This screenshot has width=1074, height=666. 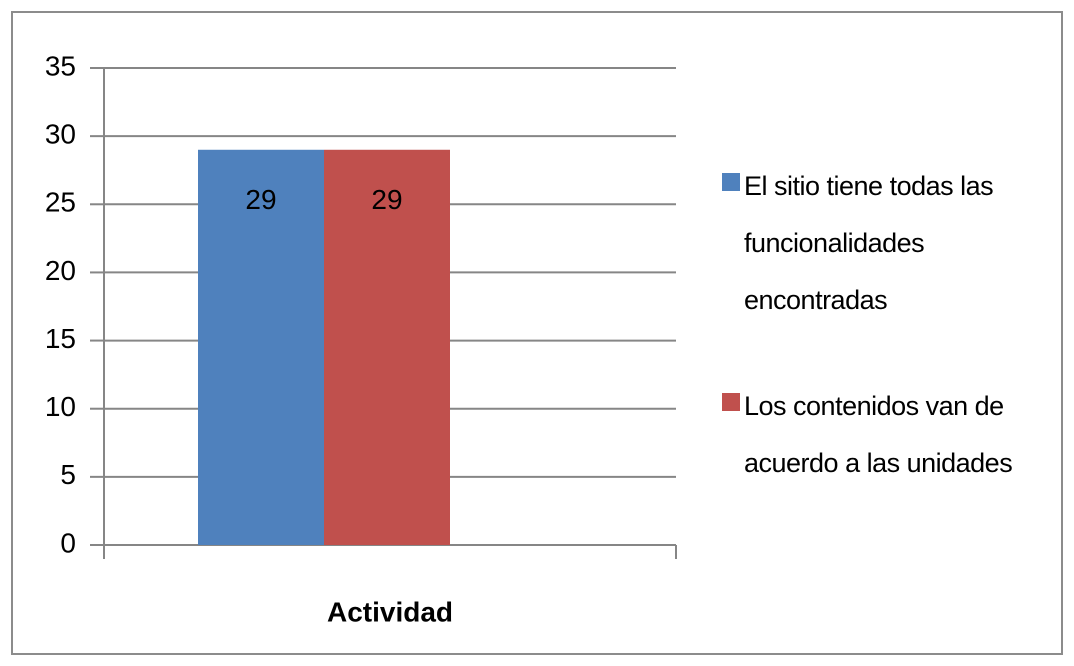 What do you see at coordinates (60, 134) in the screenshot?
I see `y-tick-label: 30` at bounding box center [60, 134].